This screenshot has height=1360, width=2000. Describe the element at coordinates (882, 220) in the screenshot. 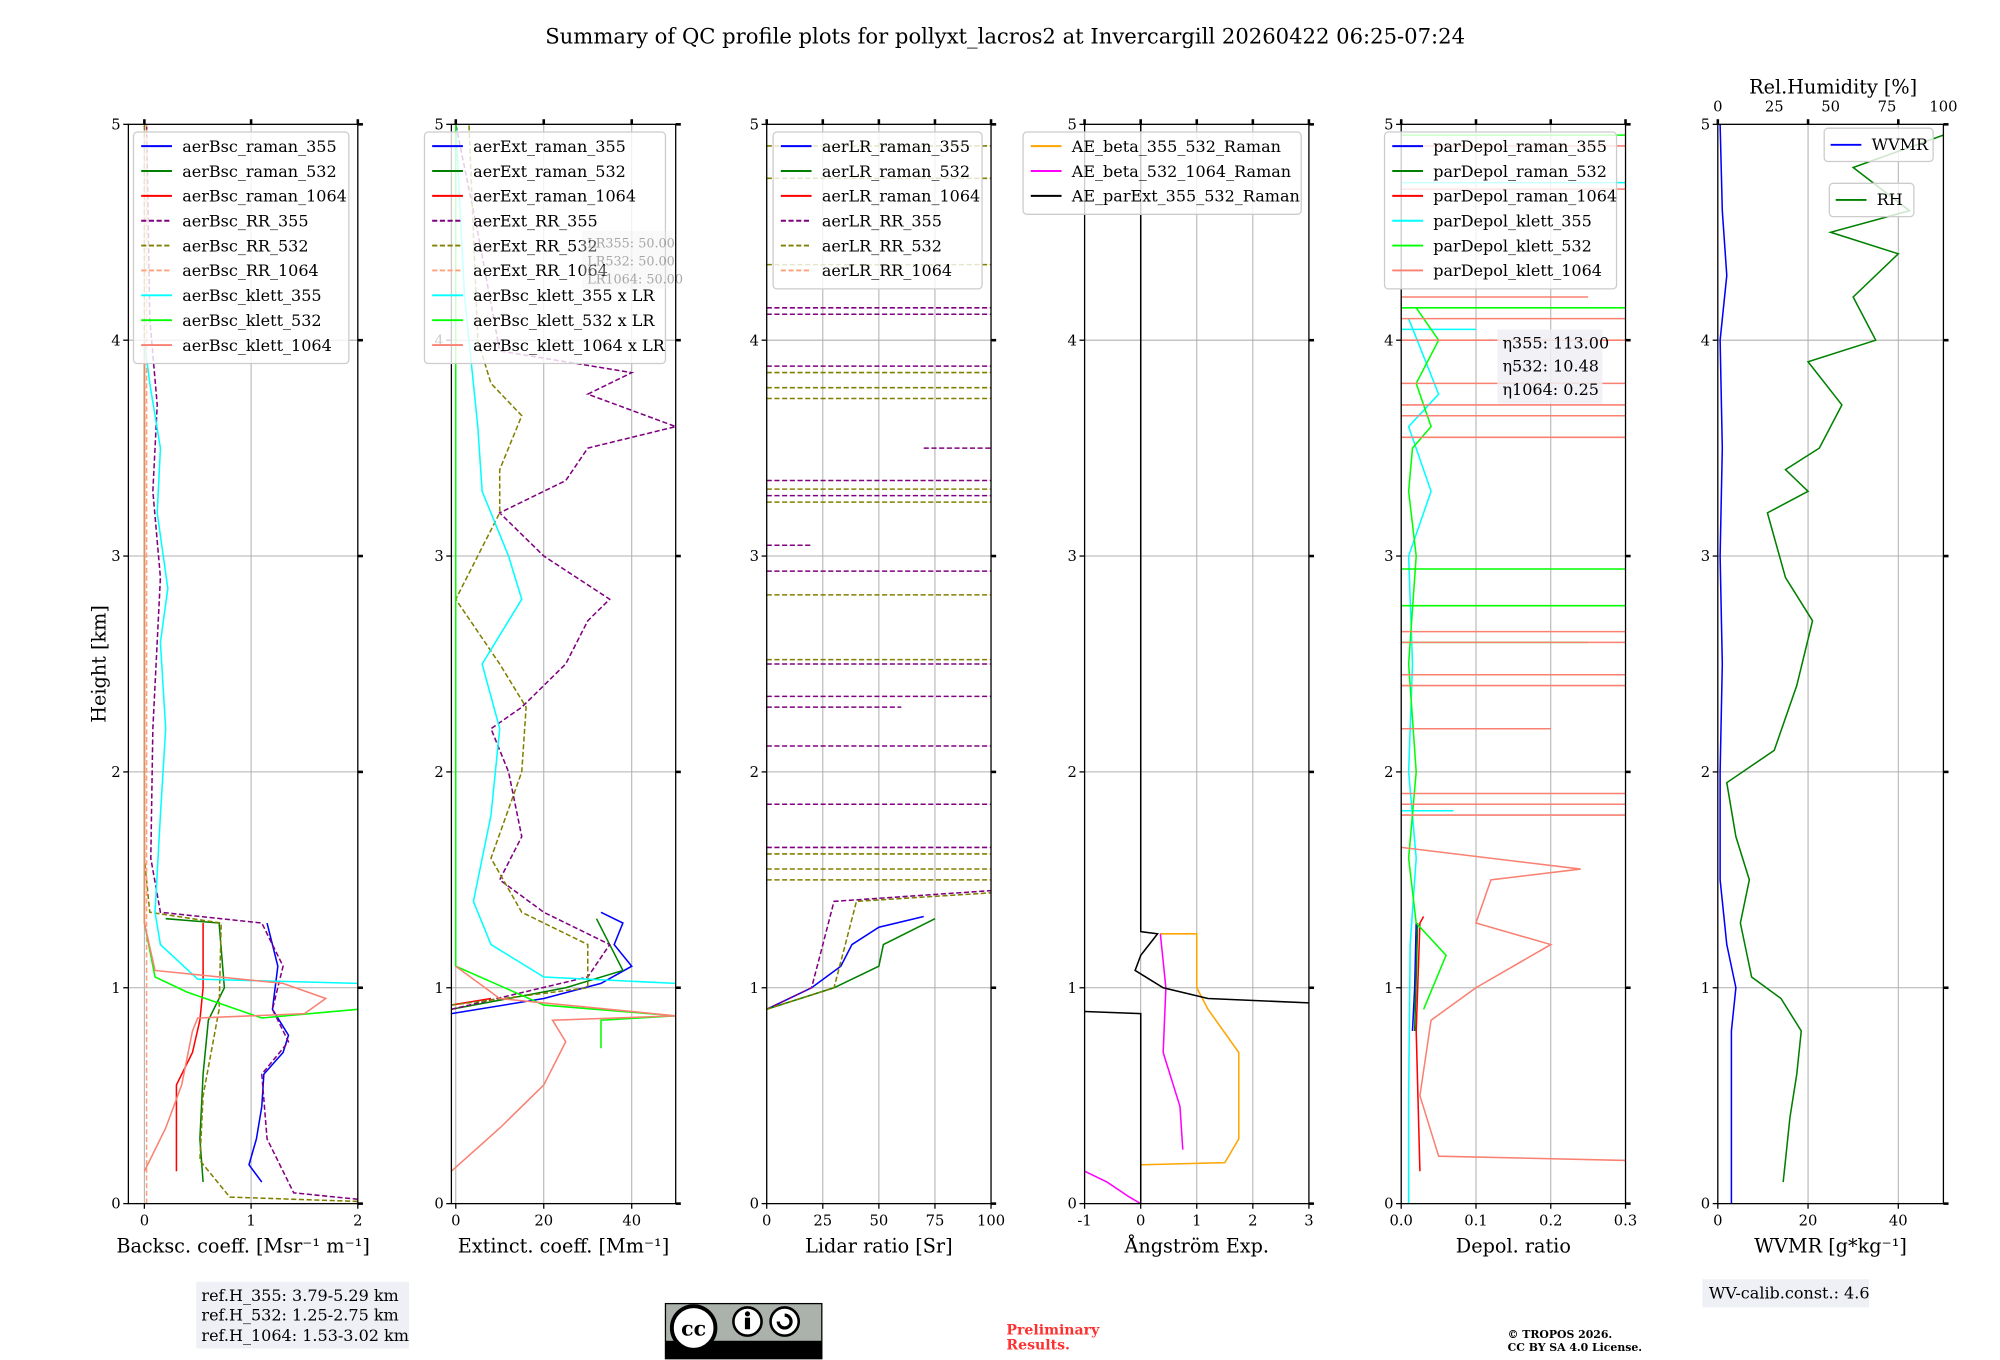

I see `legend-label: aerLR_RR_355` at that location.